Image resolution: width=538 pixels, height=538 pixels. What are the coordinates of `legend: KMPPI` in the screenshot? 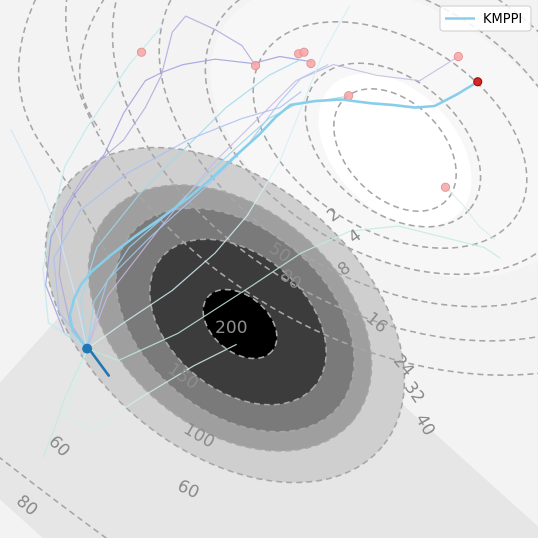 It's located at (485, 18).